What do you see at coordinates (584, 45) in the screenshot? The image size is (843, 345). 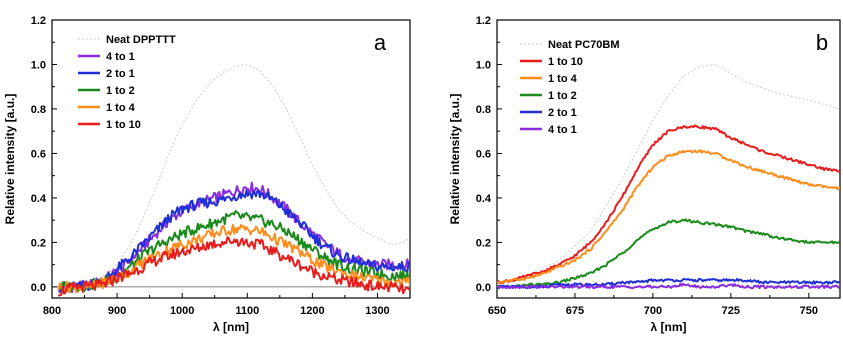 I see `legend-label: Neat PC70BM` at bounding box center [584, 45].